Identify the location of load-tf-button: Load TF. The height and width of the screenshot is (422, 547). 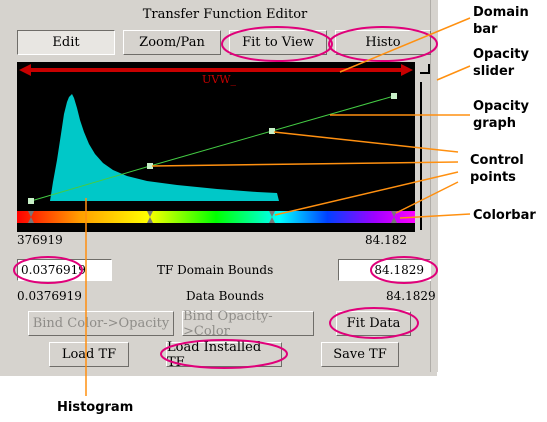
(89, 354).